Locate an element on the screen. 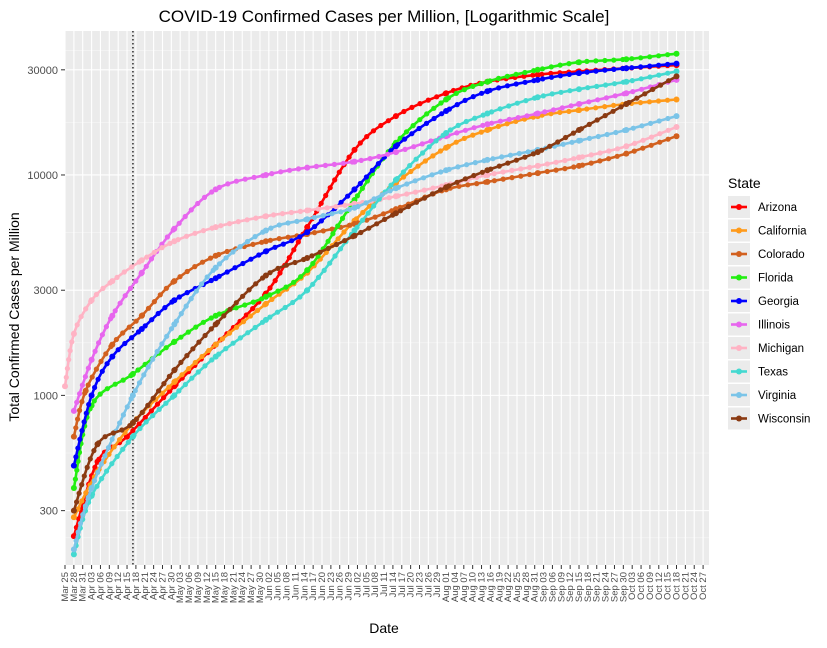 This screenshot has width=827, height=648. x-tick-label: Mar 28 is located at coordinates (74, 587).